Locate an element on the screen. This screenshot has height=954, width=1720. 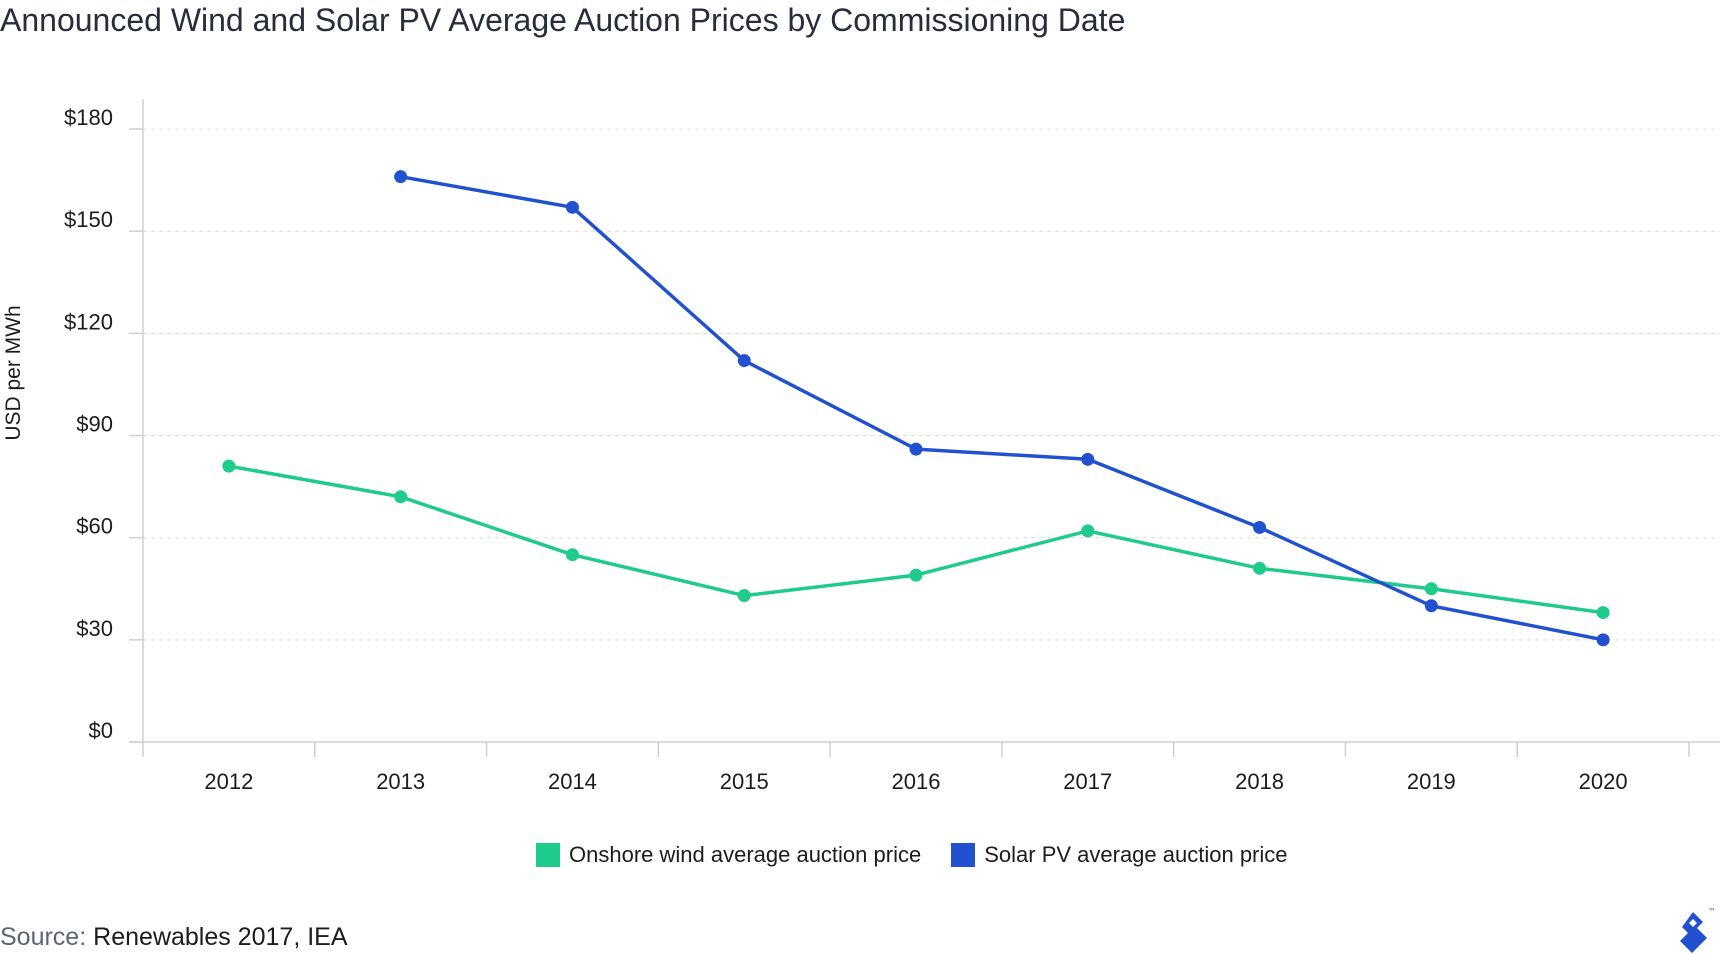
logo-mark is located at coordinates (1693, 932).